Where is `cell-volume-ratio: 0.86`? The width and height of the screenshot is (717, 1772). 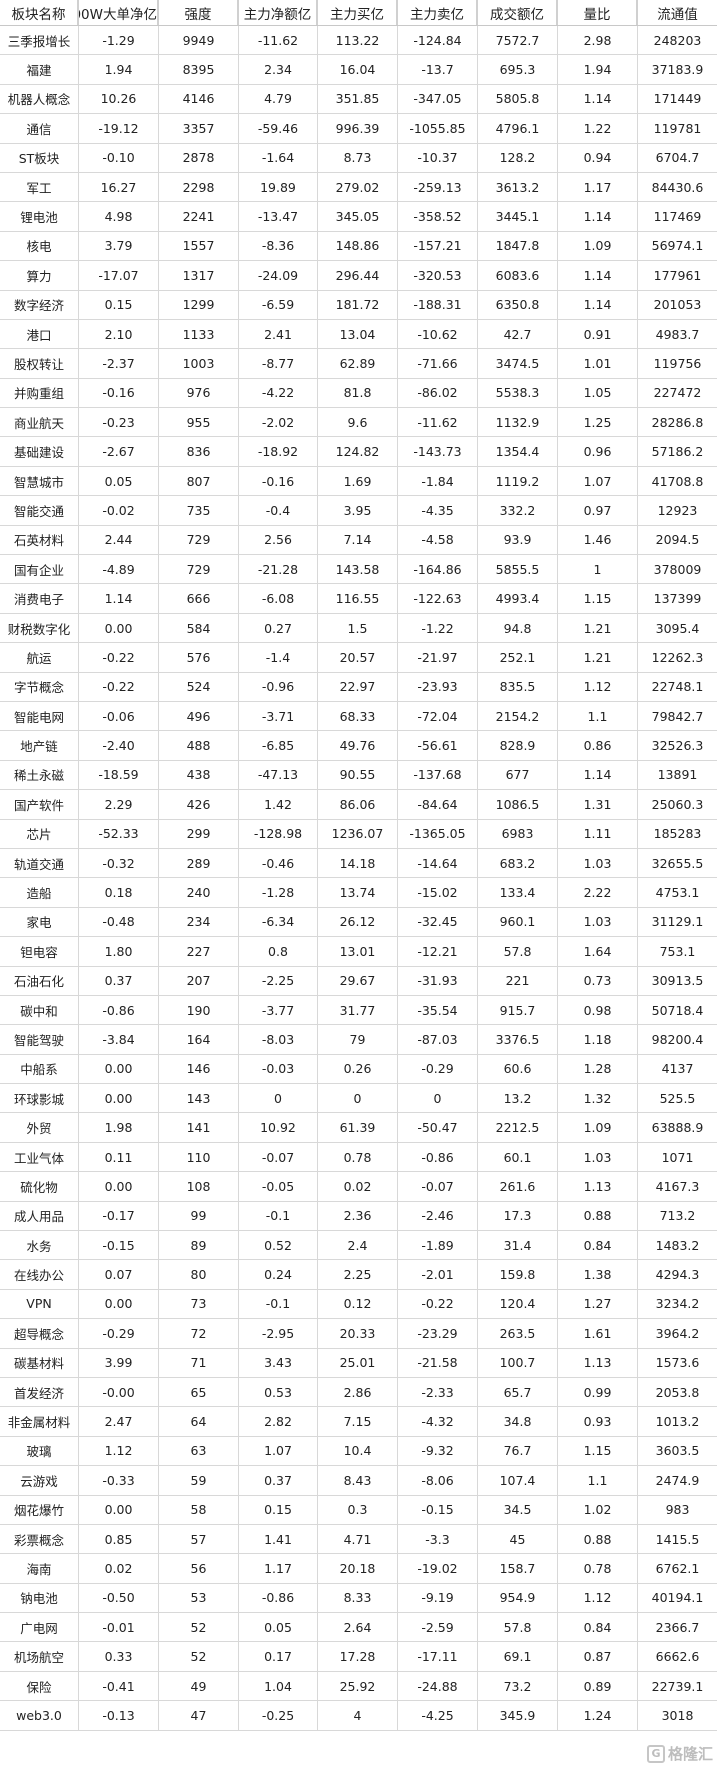
cell-volume-ratio: 0.86 is located at coordinates (598, 745).